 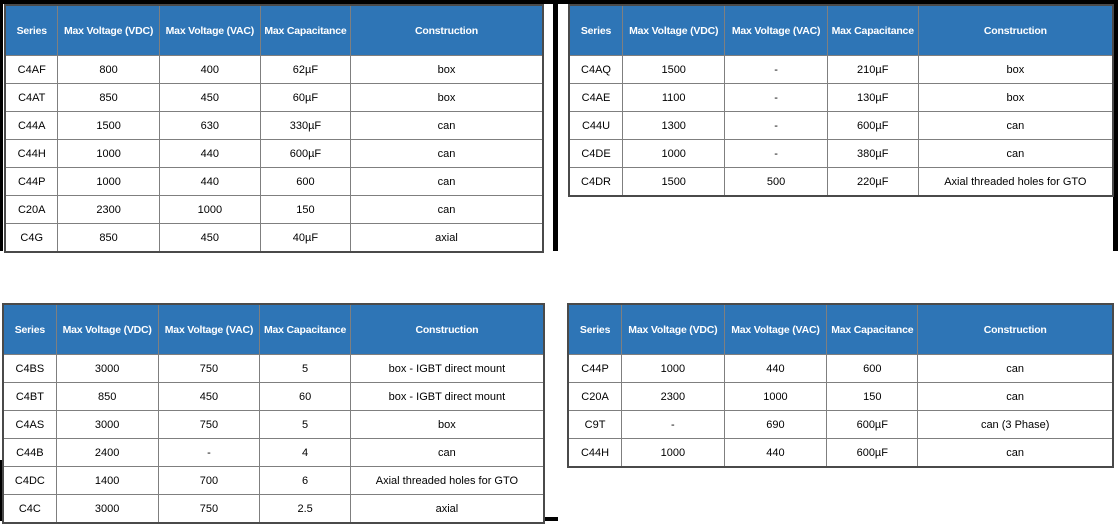 What do you see at coordinates (31, 238) in the screenshot?
I see `series-cell: C4G` at bounding box center [31, 238].